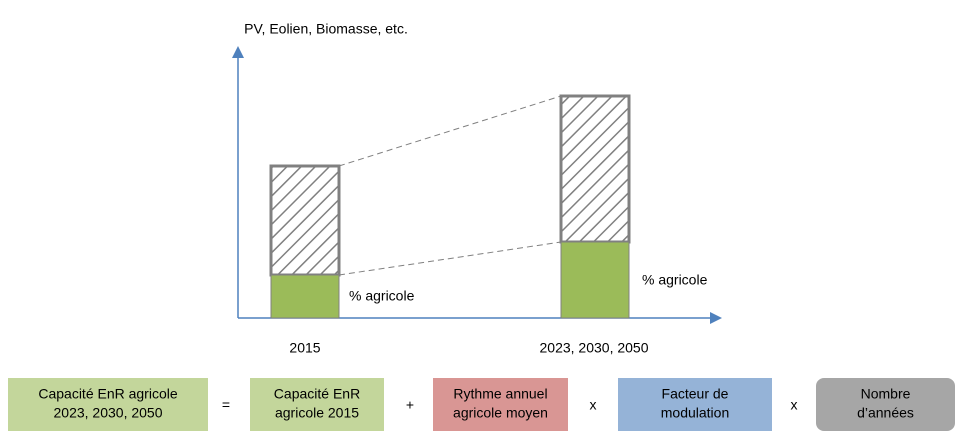 This screenshot has width=956, height=432. I want to click on bar-future, so click(595, 206).